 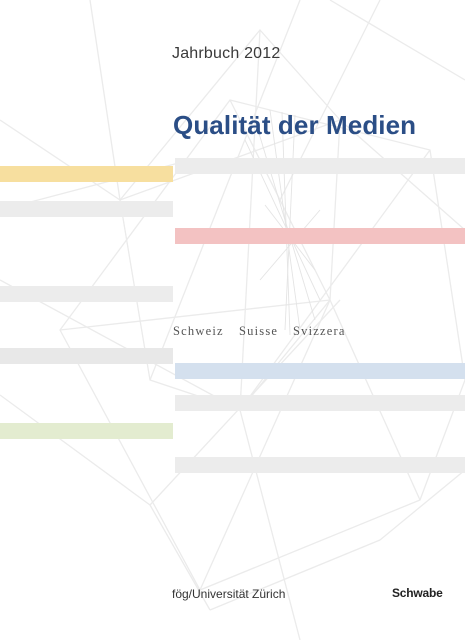 What do you see at coordinates (320, 236) in the screenshot?
I see `stripe-red` at bounding box center [320, 236].